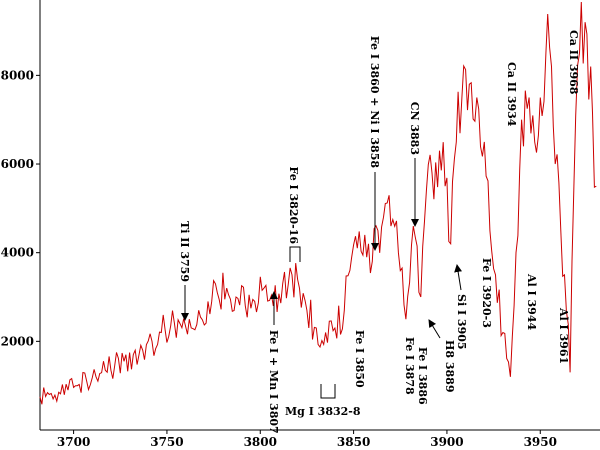 This screenshot has width=600, height=450. I want to click on annotation-fe-i-mn-i-3807: Fe I + Mn I 3807, so click(273, 362).